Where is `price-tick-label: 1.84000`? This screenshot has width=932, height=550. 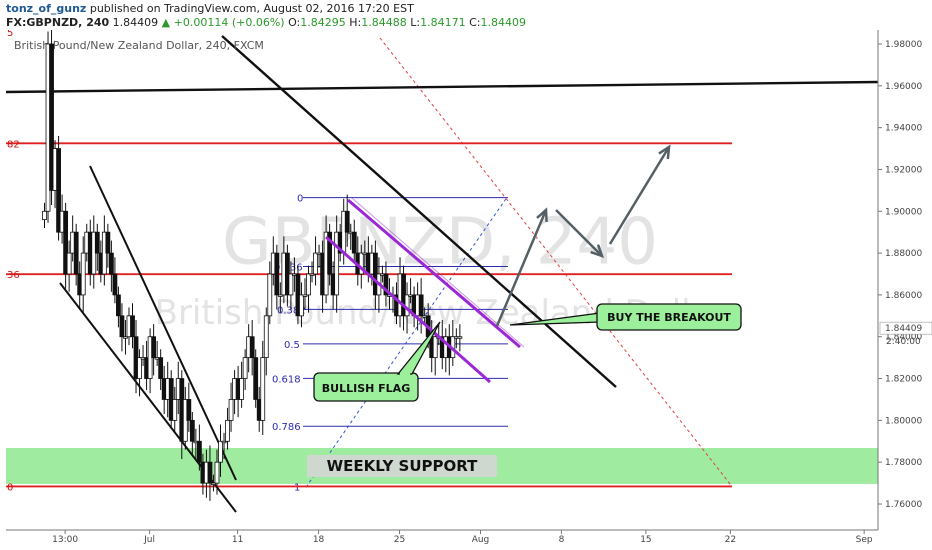
price-tick-label: 1.84000 is located at coordinates (903, 338).